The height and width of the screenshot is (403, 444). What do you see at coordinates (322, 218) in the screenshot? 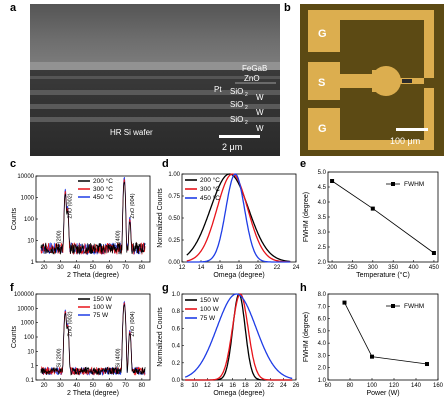
I see `y-tick-label: 3.5` at bounding box center [322, 218].